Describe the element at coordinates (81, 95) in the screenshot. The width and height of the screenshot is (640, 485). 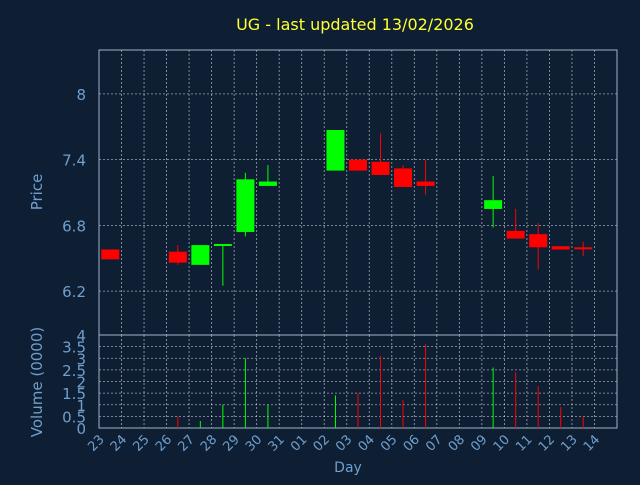
I see `price-y-tick-label: 8` at that location.